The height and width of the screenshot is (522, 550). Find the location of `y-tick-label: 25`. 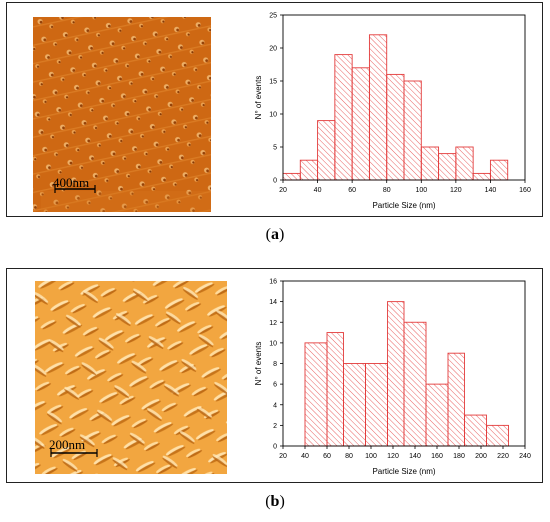

y-tick-label: 25 is located at coordinates (273, 16).